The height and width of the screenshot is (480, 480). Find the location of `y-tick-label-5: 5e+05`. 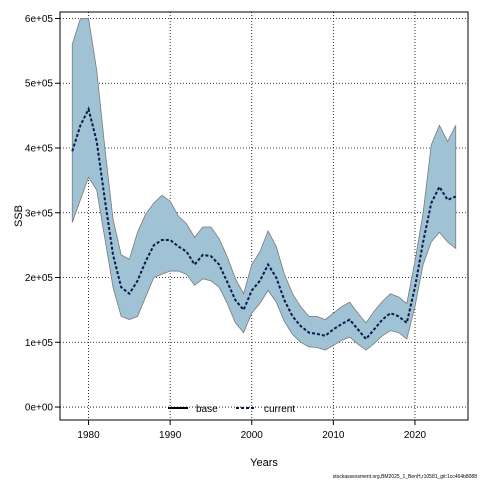

y-tick-label-5: 5e+05 is located at coordinates (39, 84).